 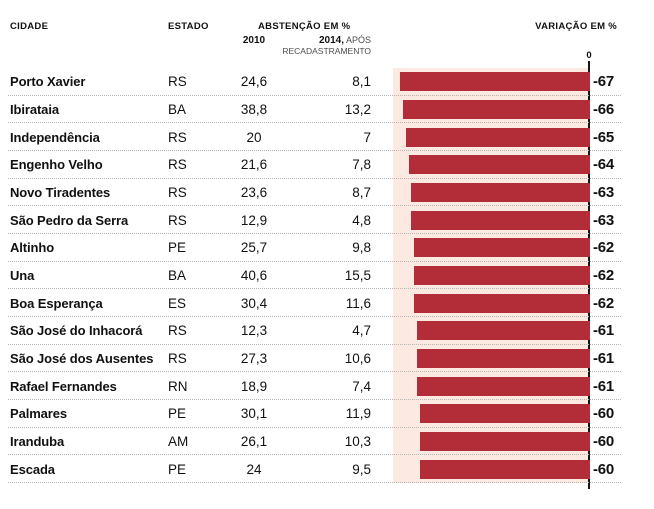 I want to click on table-row: Ibirataia BA 38,8 13,2 -66, so click(x=327, y=110).